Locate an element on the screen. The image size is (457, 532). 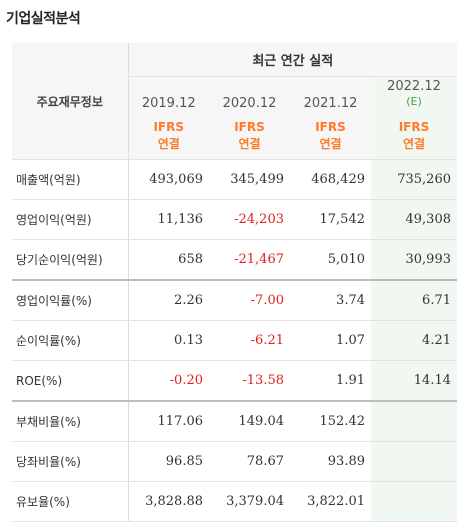
table-row: 당좌비율(%) 96.85 78.67 93.89 is located at coordinates (234, 461).